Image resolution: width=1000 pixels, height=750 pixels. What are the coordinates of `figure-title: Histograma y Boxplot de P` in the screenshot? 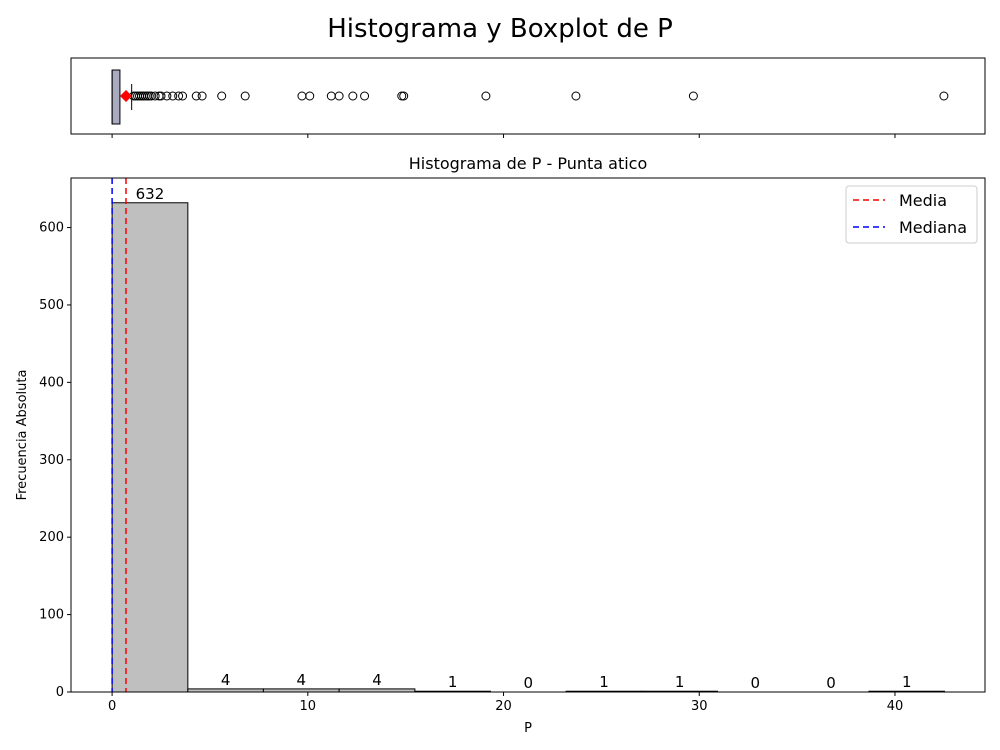 It's located at (500, 29).